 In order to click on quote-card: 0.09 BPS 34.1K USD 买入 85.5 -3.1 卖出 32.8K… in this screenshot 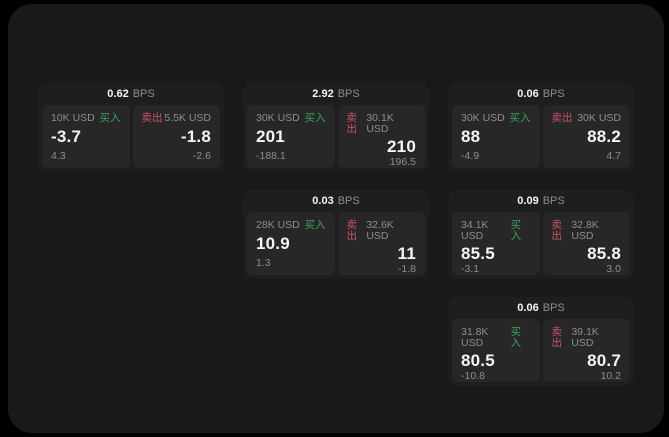, I will do `click(541, 234)`.